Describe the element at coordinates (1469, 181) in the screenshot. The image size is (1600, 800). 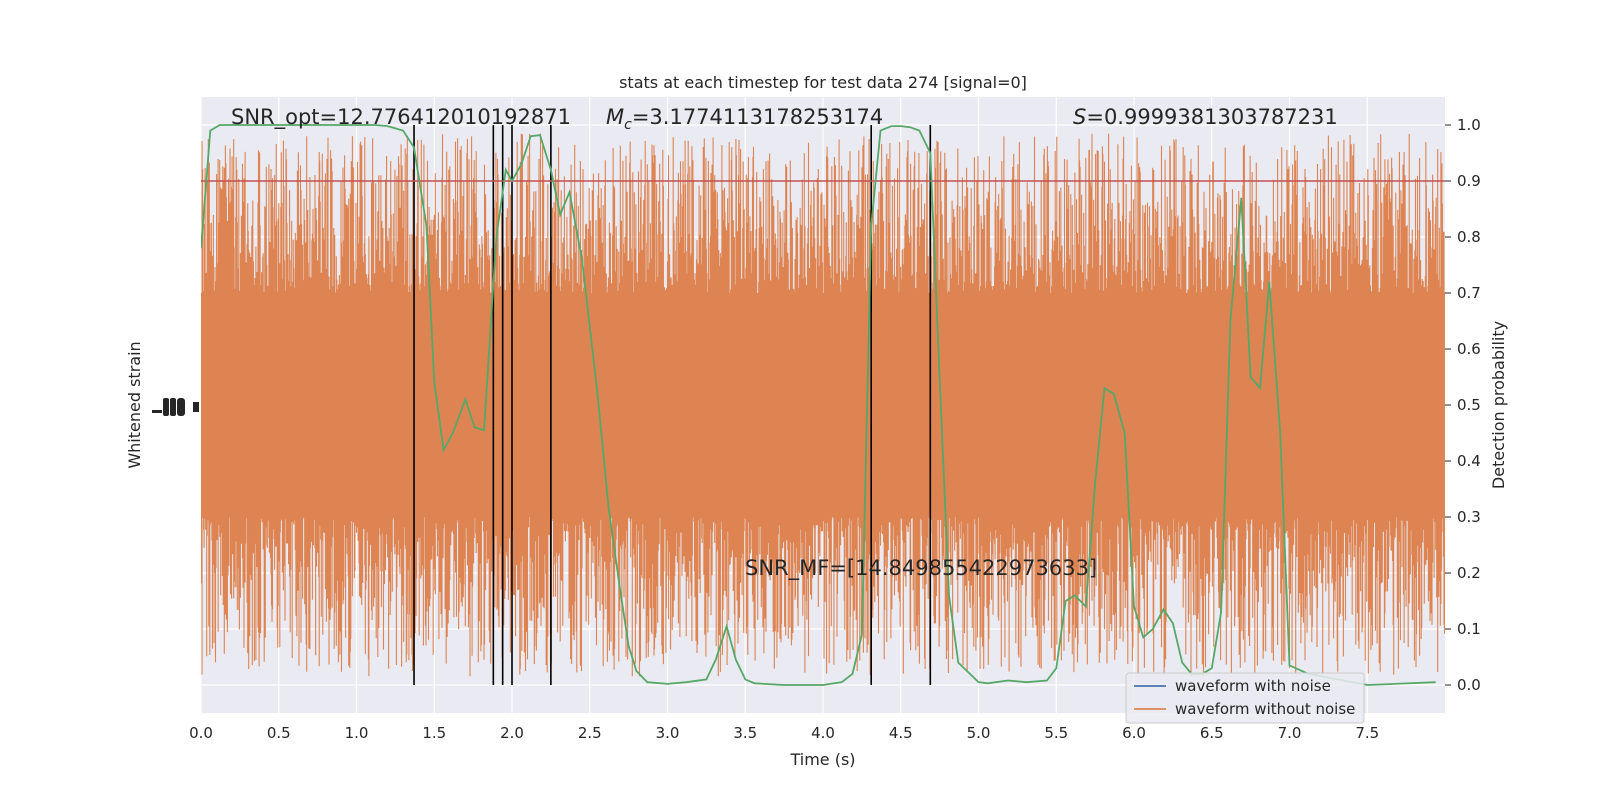
I see `y-tick-label: 0.9` at that location.